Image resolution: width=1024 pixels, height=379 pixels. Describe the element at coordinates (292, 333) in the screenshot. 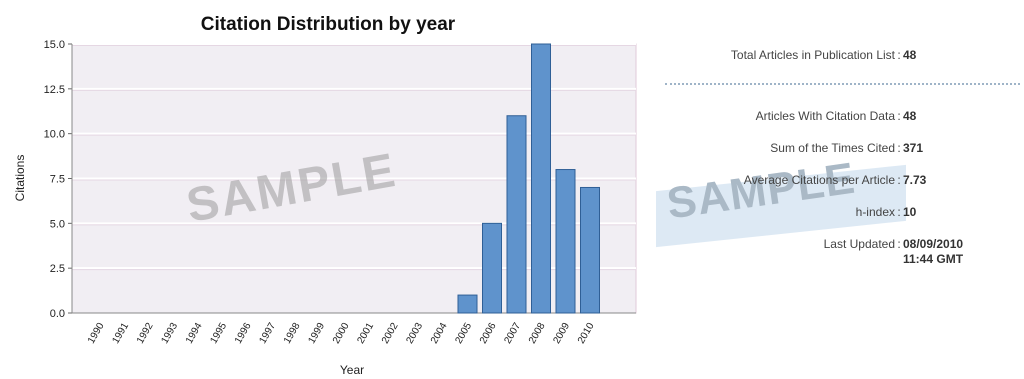

I see `x-tick-label-1998: 1998` at that location.